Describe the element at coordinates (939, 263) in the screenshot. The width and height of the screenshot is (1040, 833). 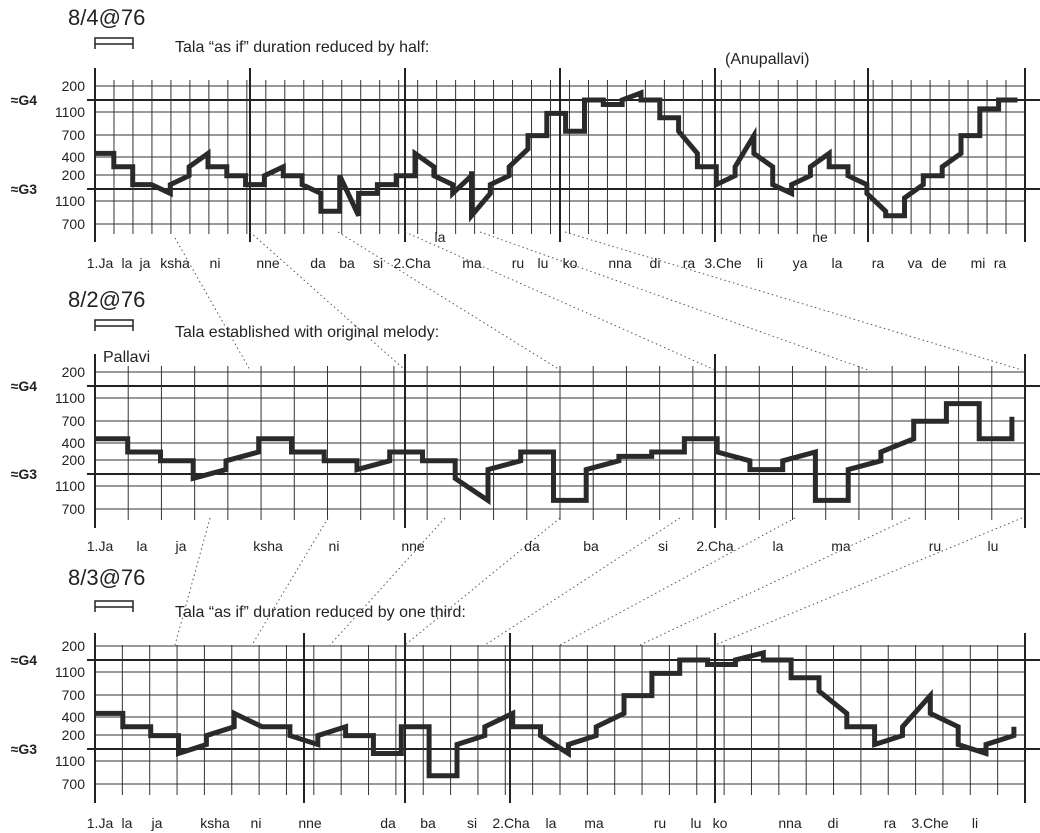
I see `syllable-label: de` at that location.